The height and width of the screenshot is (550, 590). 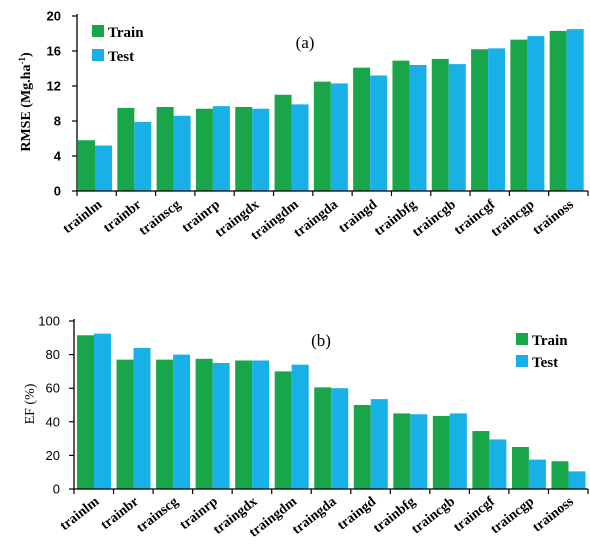 What do you see at coordinates (53, 421) in the screenshot?
I see `y-tick-label: 40` at bounding box center [53, 421].